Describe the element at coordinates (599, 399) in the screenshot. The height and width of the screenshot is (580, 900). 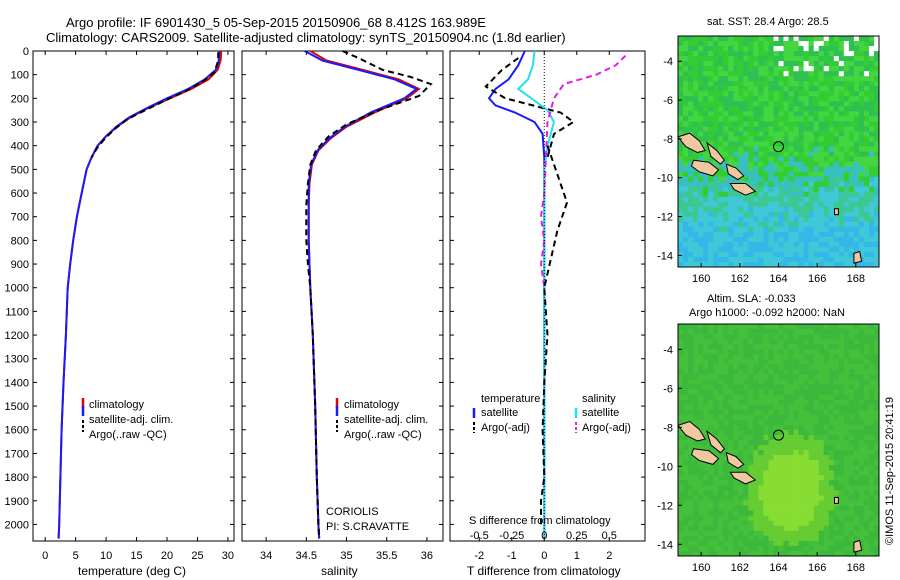
I see `legend-salinity-title: salinity` at that location.